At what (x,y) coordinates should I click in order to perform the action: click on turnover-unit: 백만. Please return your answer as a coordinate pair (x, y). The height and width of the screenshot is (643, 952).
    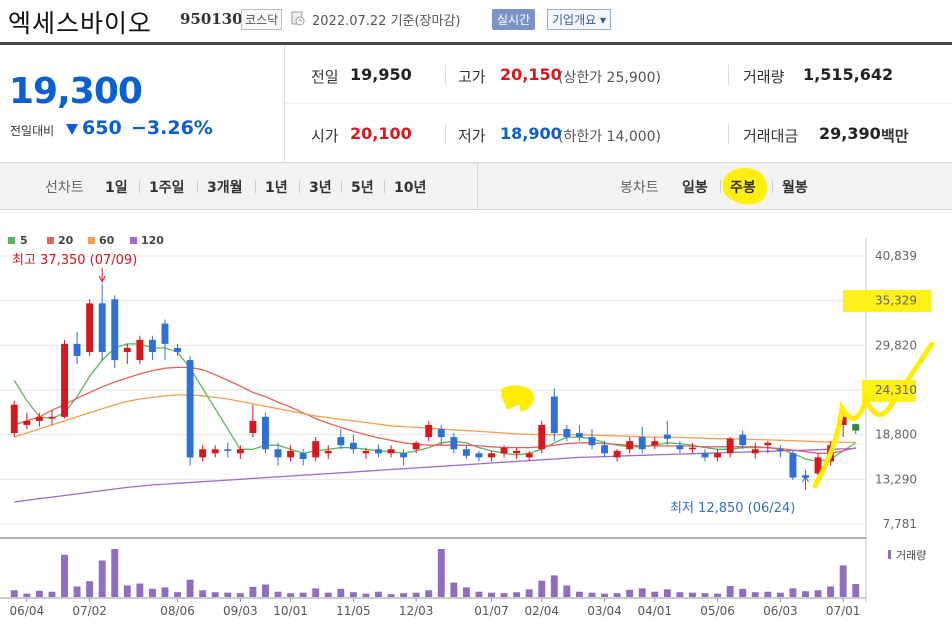
    Looking at the image, I should click on (895, 136).